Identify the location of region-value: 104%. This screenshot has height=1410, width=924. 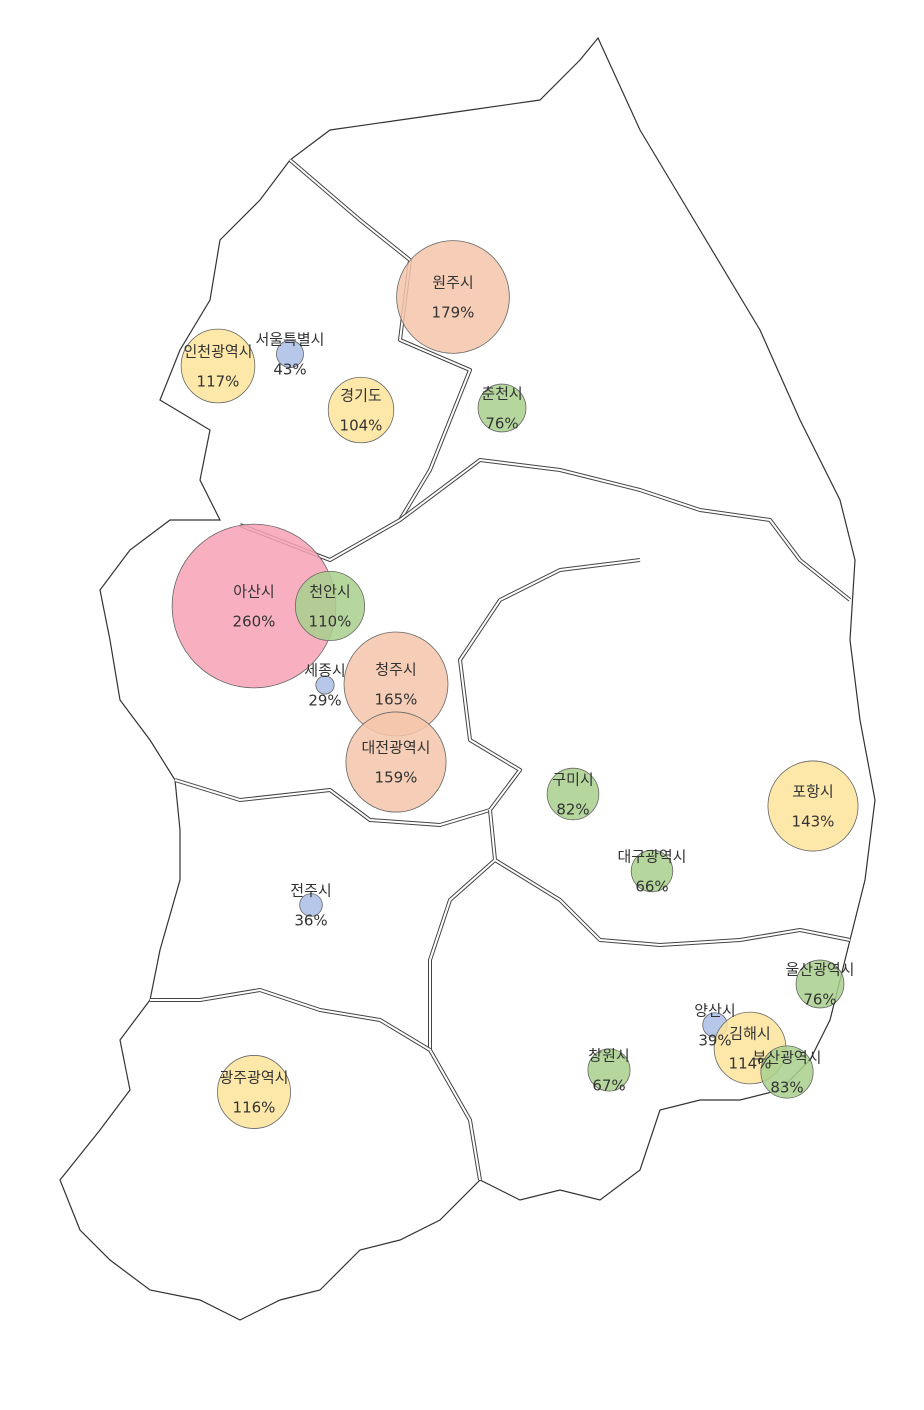
(361, 426).